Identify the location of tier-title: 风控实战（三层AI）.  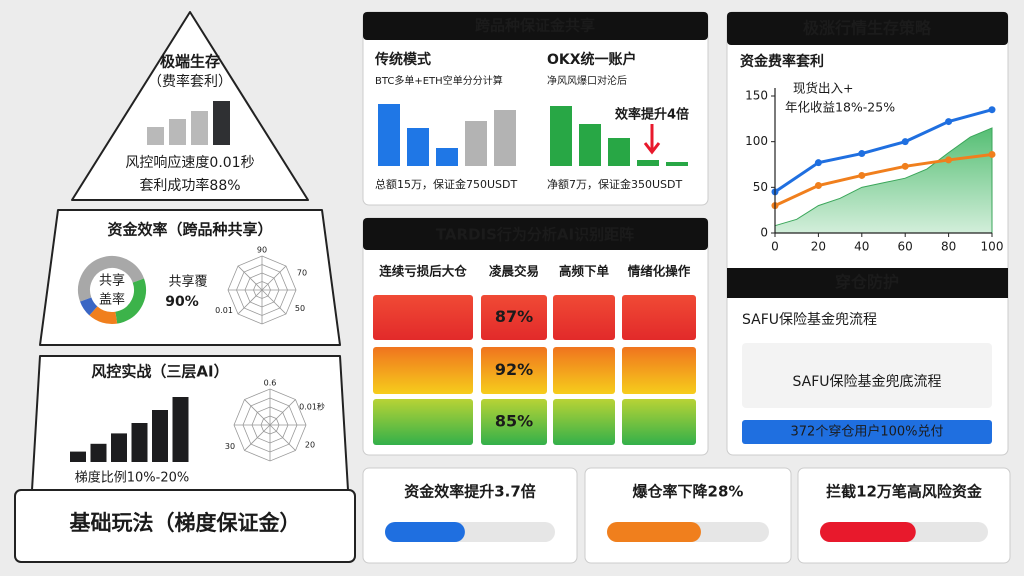
(159, 372).